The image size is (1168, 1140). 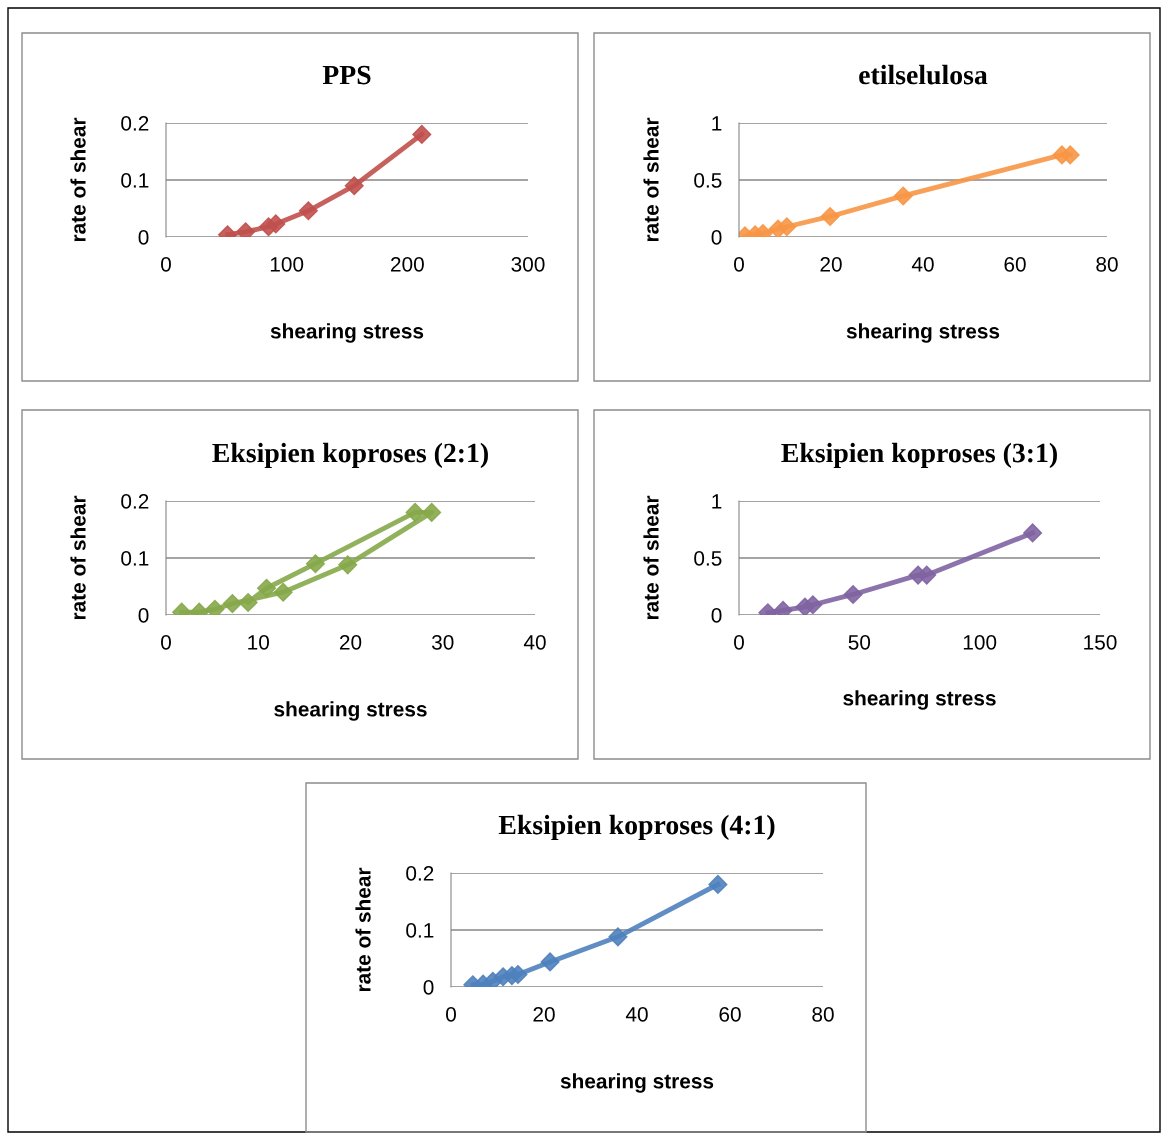 I want to click on x-tick-label: 50, so click(x=859, y=642).